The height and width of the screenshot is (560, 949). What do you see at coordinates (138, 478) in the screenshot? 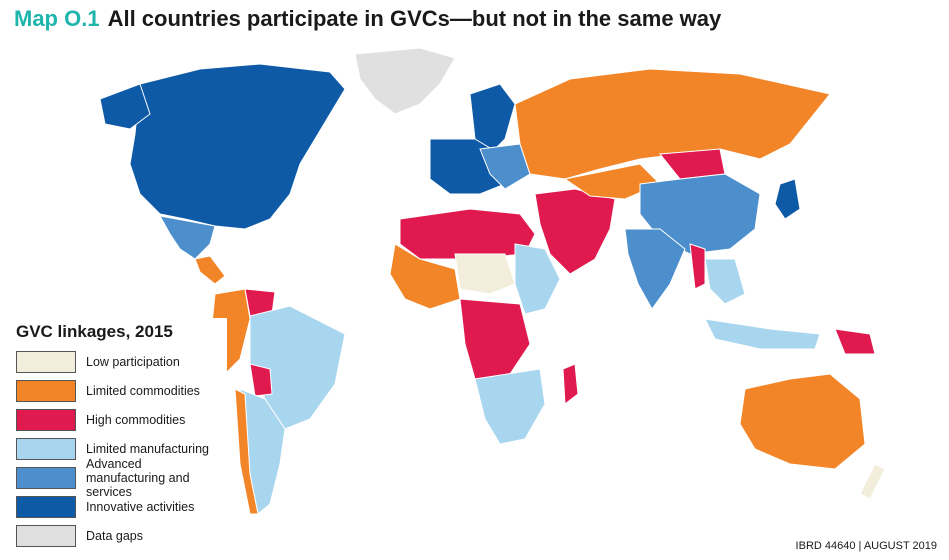
I see `legend-label: Advanced manufacturing and services` at bounding box center [138, 478].